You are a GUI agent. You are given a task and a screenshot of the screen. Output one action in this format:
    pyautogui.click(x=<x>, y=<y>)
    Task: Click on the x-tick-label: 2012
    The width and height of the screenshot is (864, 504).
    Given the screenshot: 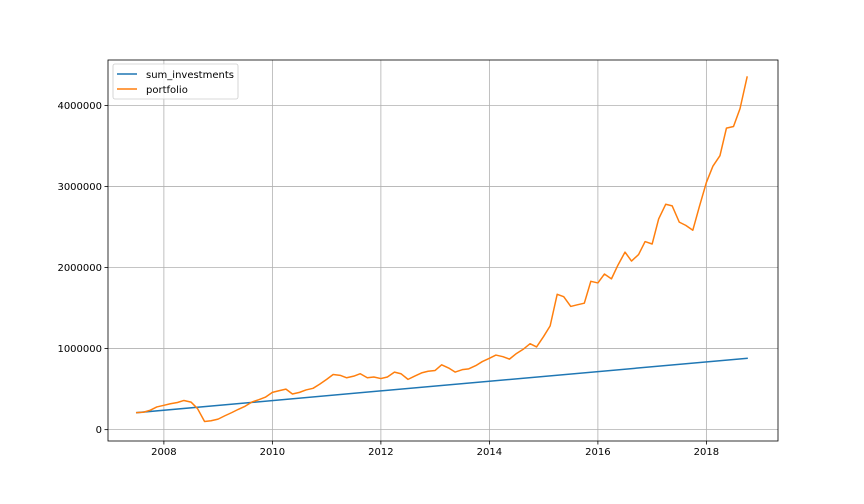 What is the action you would take?
    pyautogui.click(x=380, y=452)
    